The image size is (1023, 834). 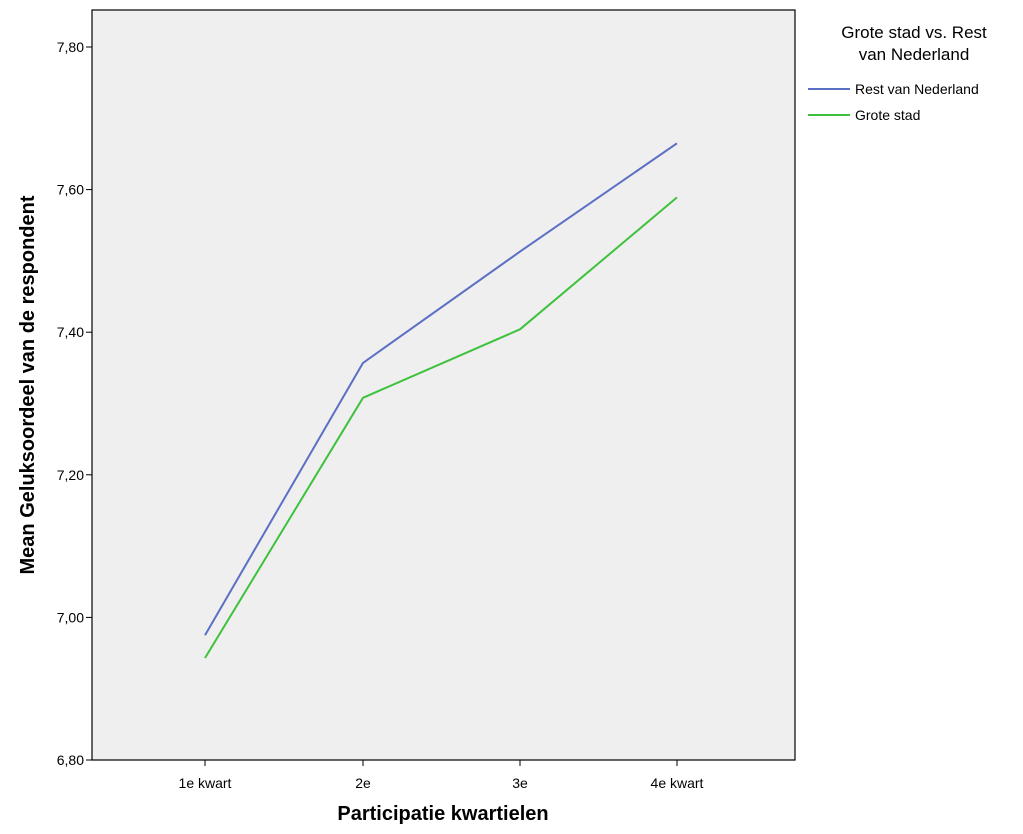 What do you see at coordinates (441, 775) in the screenshot?
I see `x-axis: 1e kwart 2e 3e 4e kwart` at bounding box center [441, 775].